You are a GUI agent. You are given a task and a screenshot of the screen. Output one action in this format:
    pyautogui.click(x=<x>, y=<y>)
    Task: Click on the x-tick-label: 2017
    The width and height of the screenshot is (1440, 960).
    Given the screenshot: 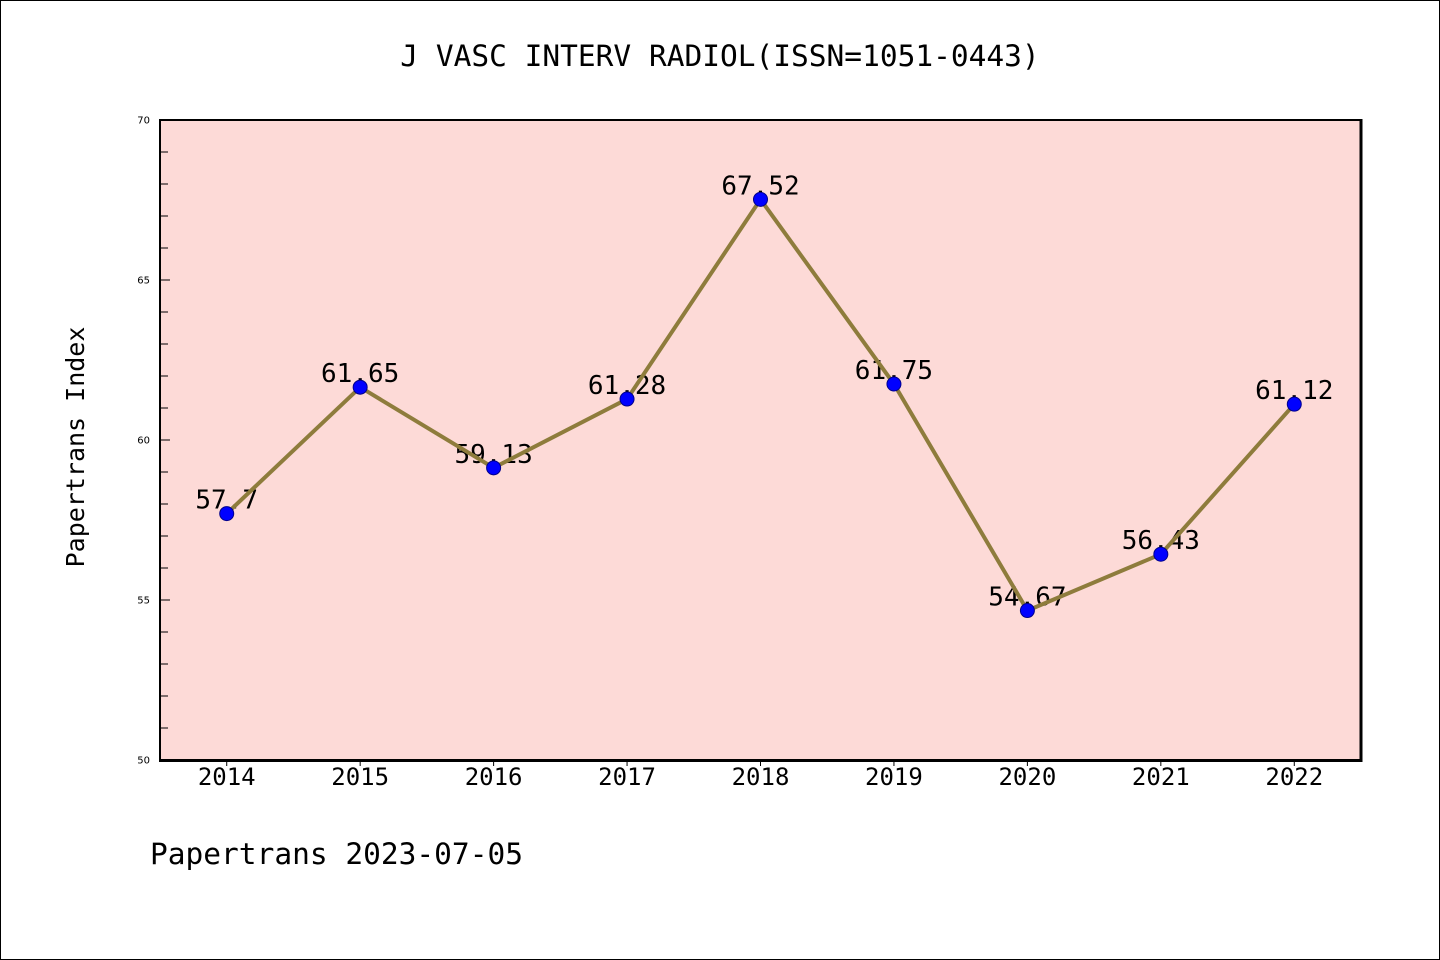 What is the action you would take?
    pyautogui.click(x=627, y=777)
    